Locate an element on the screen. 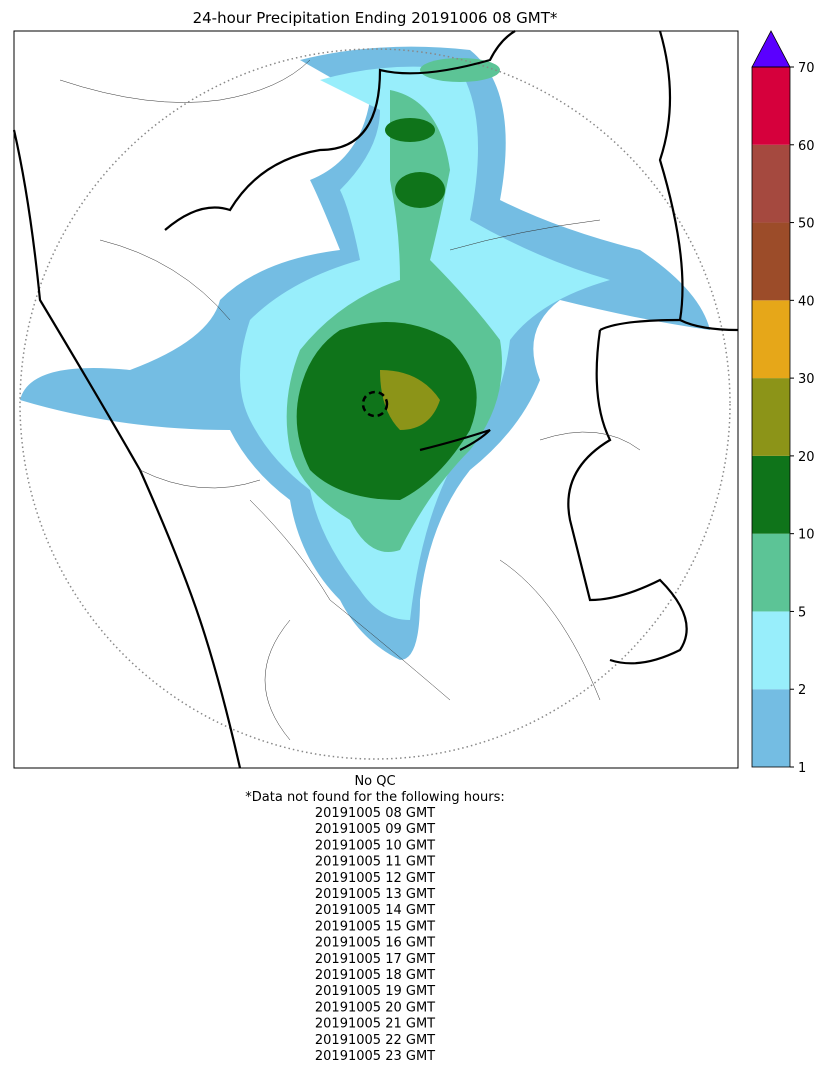  colorbar-tick-label: 60 is located at coordinates (806, 146).